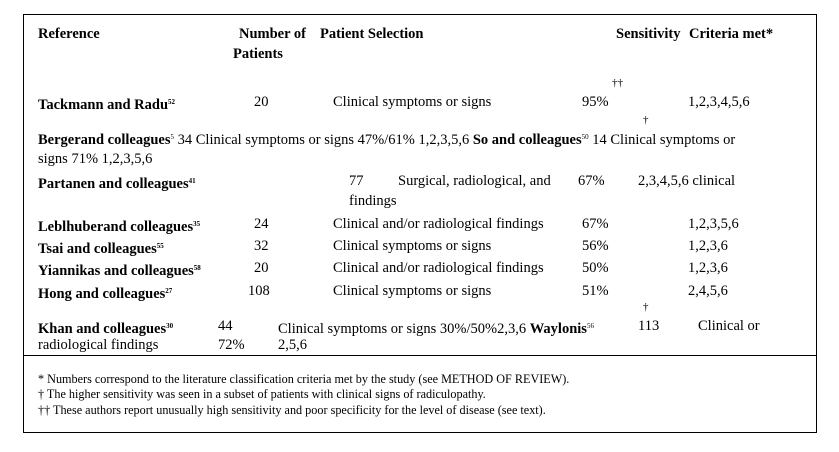 This screenshot has height=452, width=839. I want to click on header-reference: Reference, so click(69, 34).